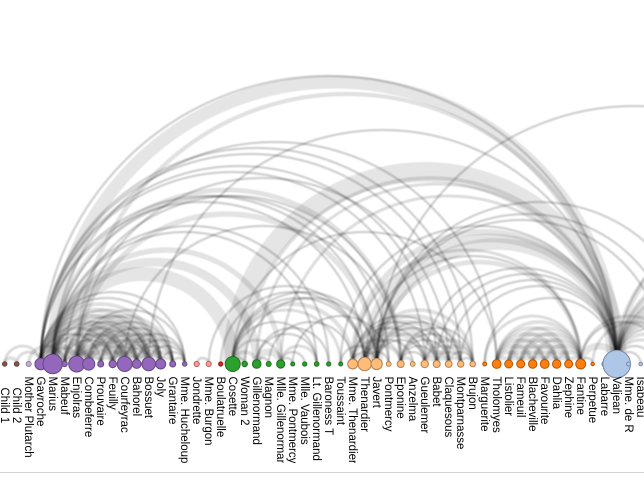 Image resolution: width=644 pixels, height=481 pixels. Describe the element at coordinates (448, 407) in the screenshot. I see `svg-text: Claquesous` at that location.